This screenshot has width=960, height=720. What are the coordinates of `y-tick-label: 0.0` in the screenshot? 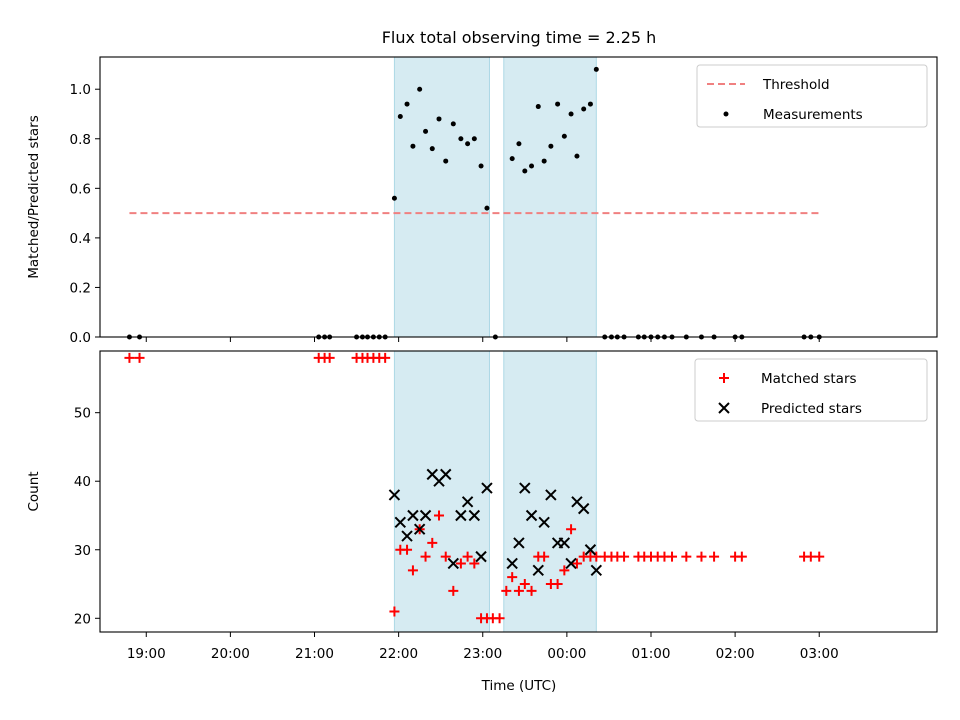 It's located at (80, 338).